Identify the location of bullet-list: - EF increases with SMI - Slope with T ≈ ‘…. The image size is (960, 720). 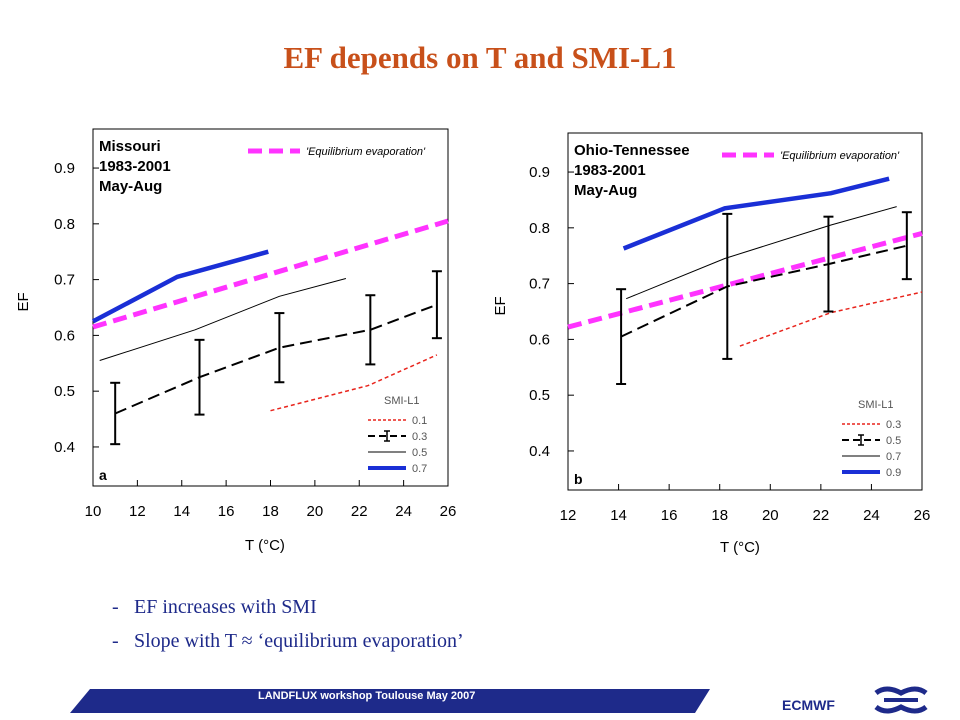
(288, 624).